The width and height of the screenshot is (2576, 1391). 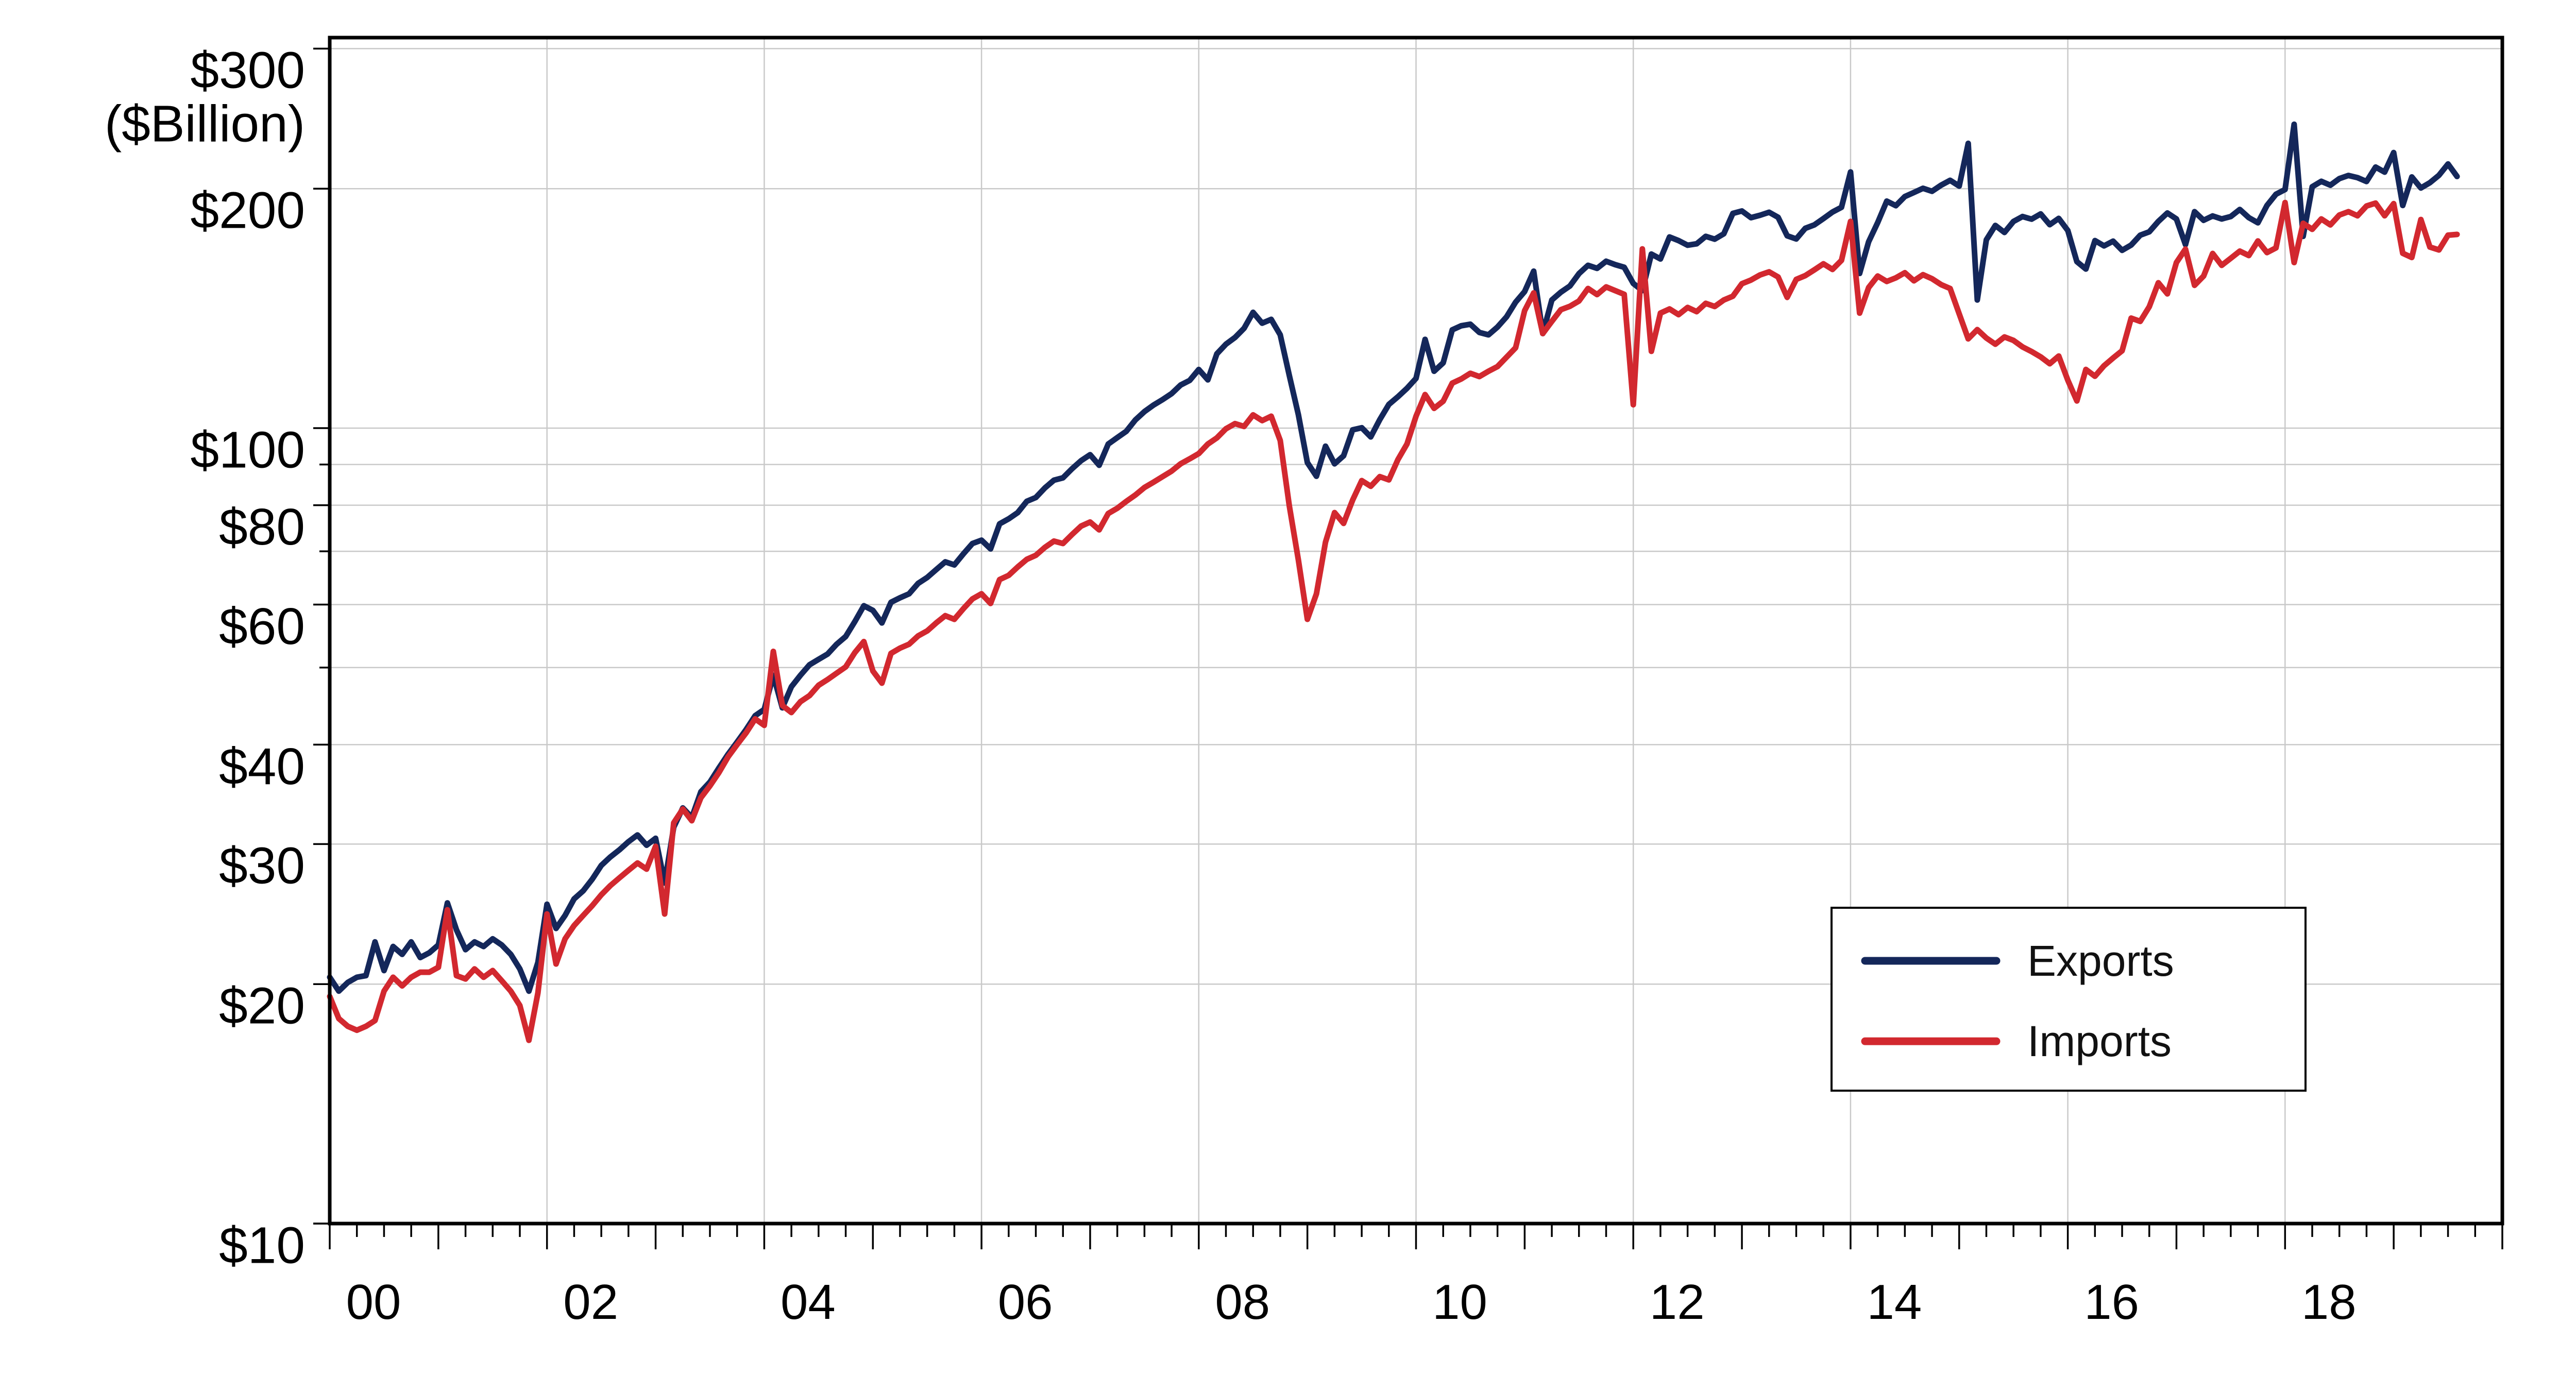 I want to click on legend-box, so click(x=2069, y=999).